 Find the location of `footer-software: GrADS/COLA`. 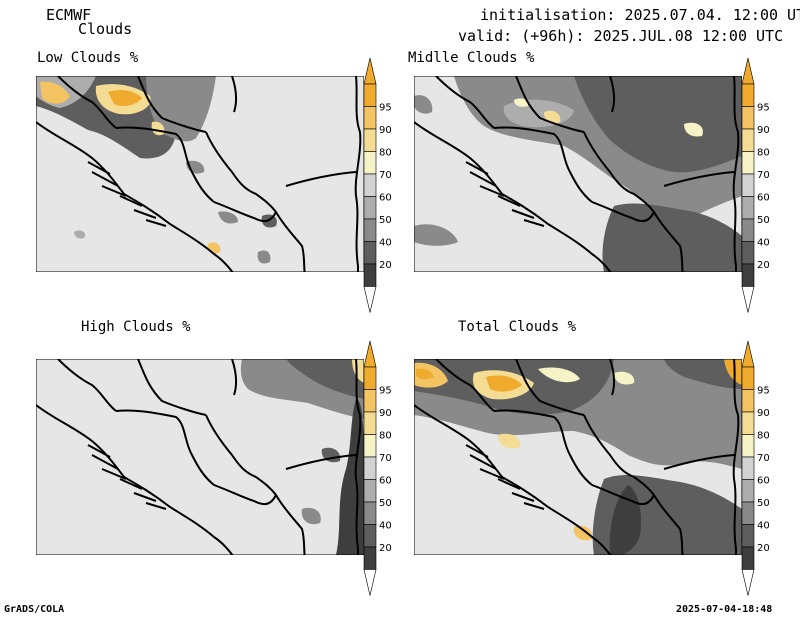

footer-software: GrADS/COLA is located at coordinates (34, 609).